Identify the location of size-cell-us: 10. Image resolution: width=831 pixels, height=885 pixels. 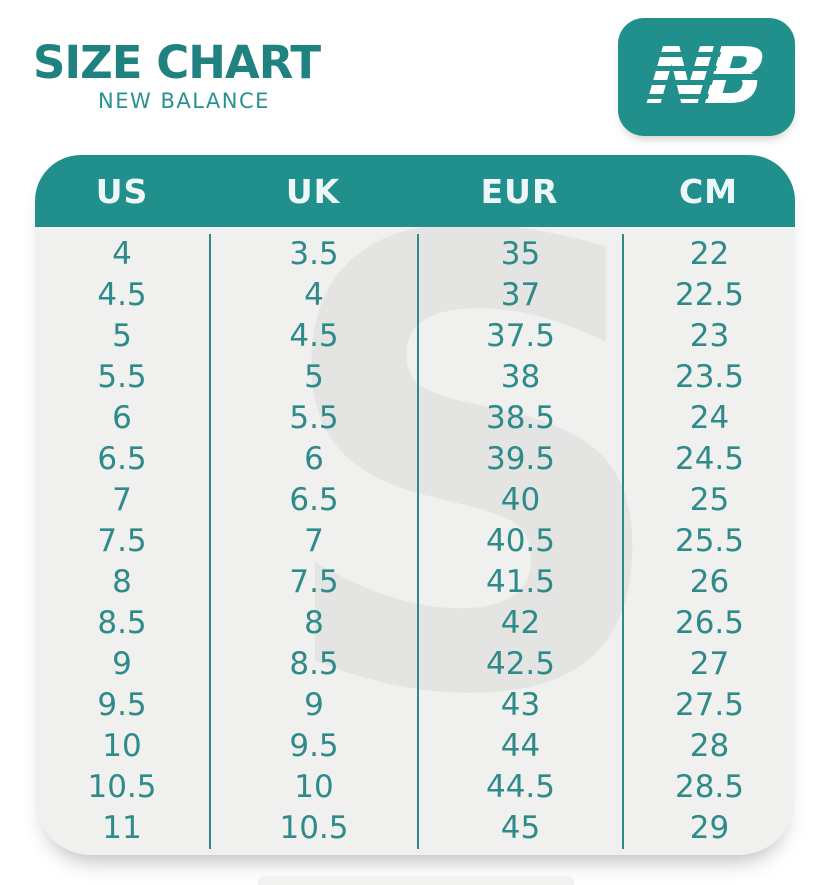
(122, 746).